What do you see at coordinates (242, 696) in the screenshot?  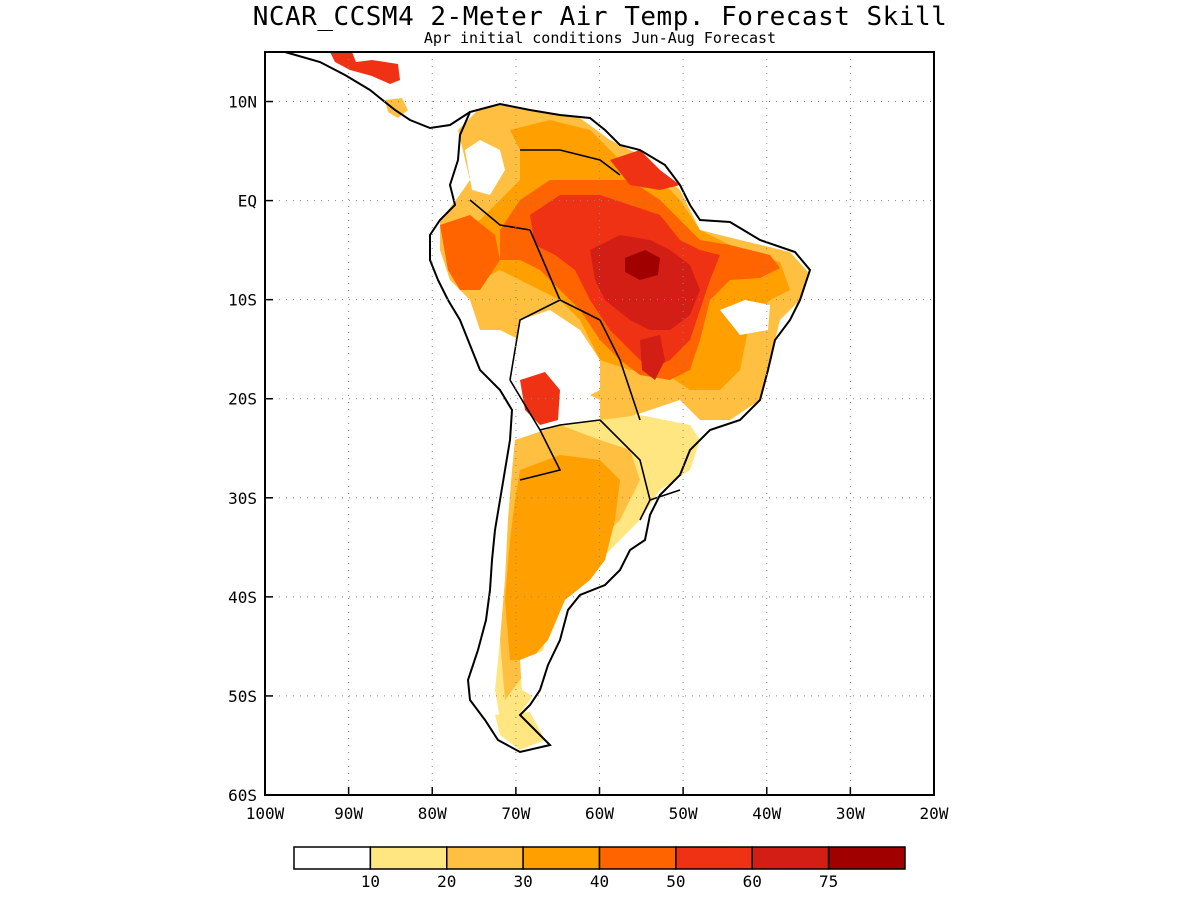 I see `lat-tick-label: 50S` at bounding box center [242, 696].